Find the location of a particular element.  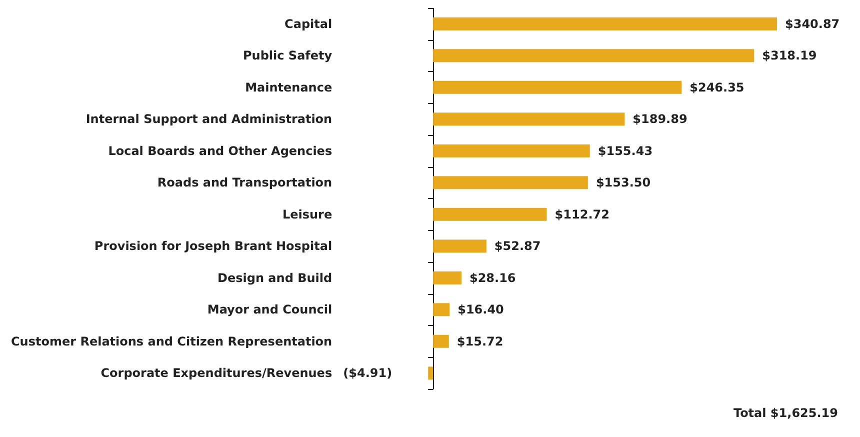

data-label: $16.40 is located at coordinates (481, 309).